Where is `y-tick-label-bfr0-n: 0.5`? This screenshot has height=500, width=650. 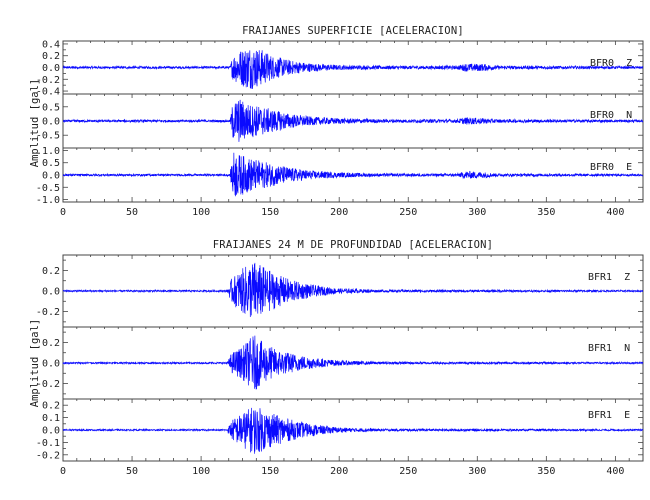 y-tick-label-bfr0-n: 0.5 is located at coordinates (51, 107).